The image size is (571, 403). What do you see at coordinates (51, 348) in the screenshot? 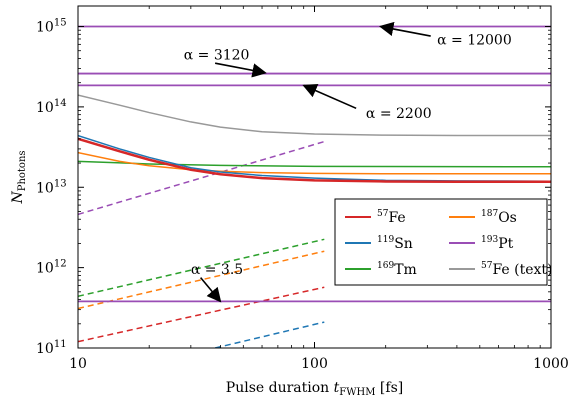
I see `y-tick-label: 1011` at bounding box center [51, 348].